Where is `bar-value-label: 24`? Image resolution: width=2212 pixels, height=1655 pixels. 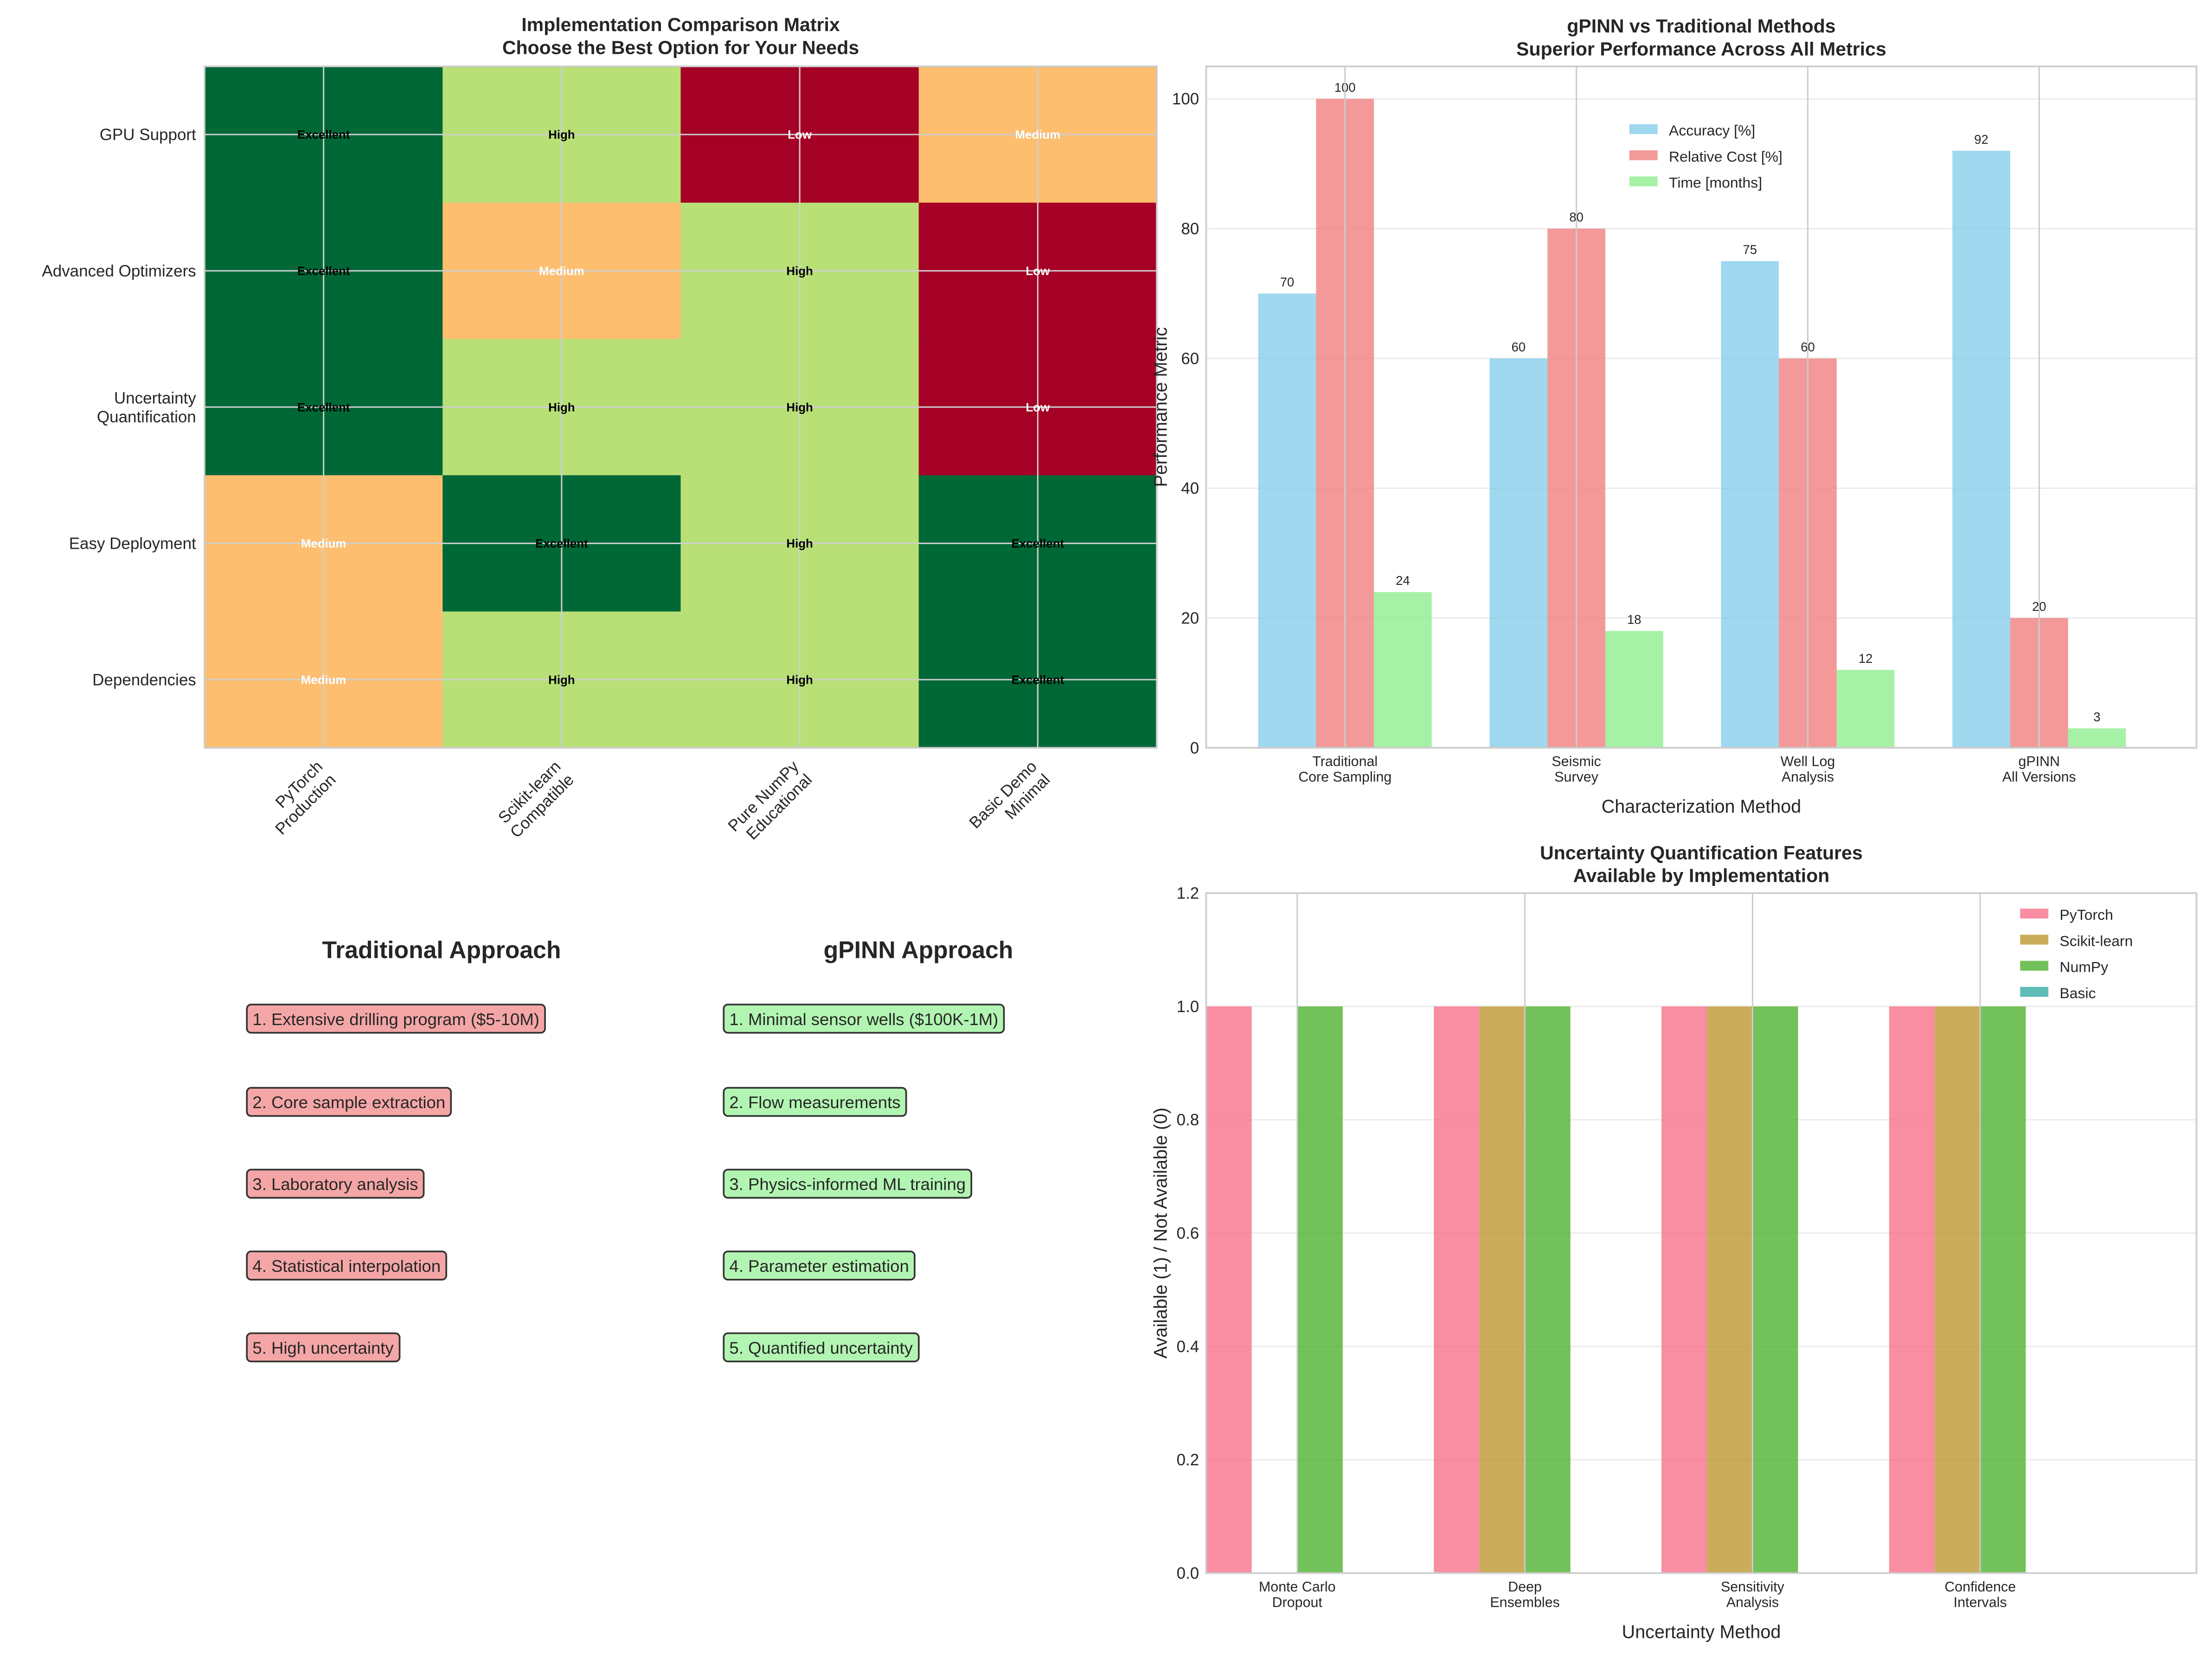 bar-value-label: 24 is located at coordinates (1403, 580).